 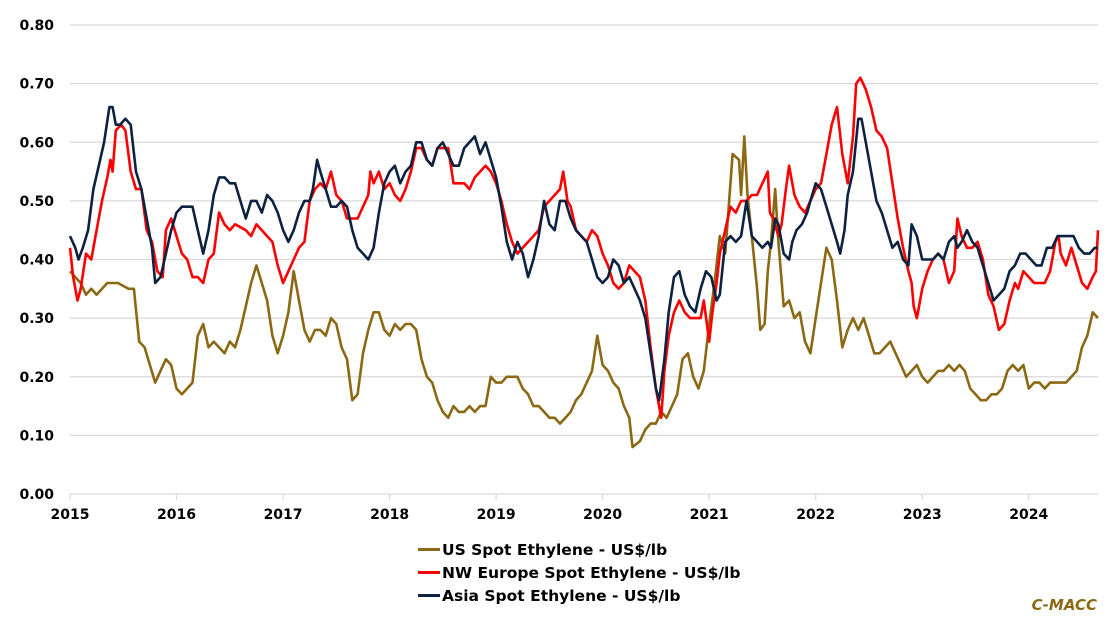 What do you see at coordinates (549, 508) in the screenshot?
I see `x-axis: 2015 2016 2017 2018 2019 2020 2021 2022 2023 2024` at bounding box center [549, 508].